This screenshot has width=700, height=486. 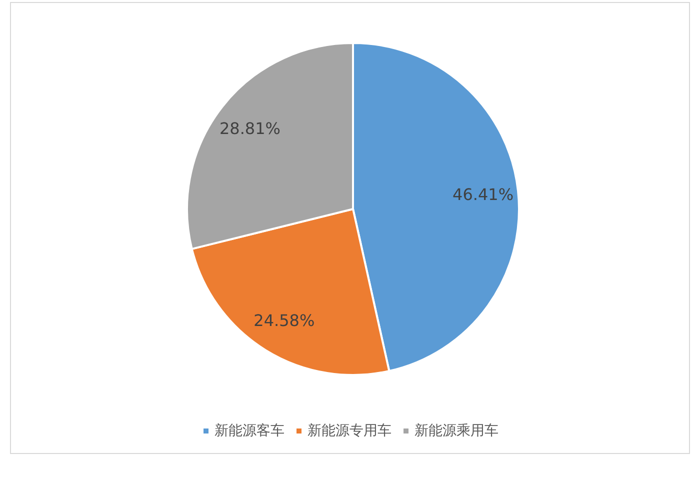 What do you see at coordinates (456, 431) in the screenshot?
I see `legend-label: 新能源乘用车` at bounding box center [456, 431].